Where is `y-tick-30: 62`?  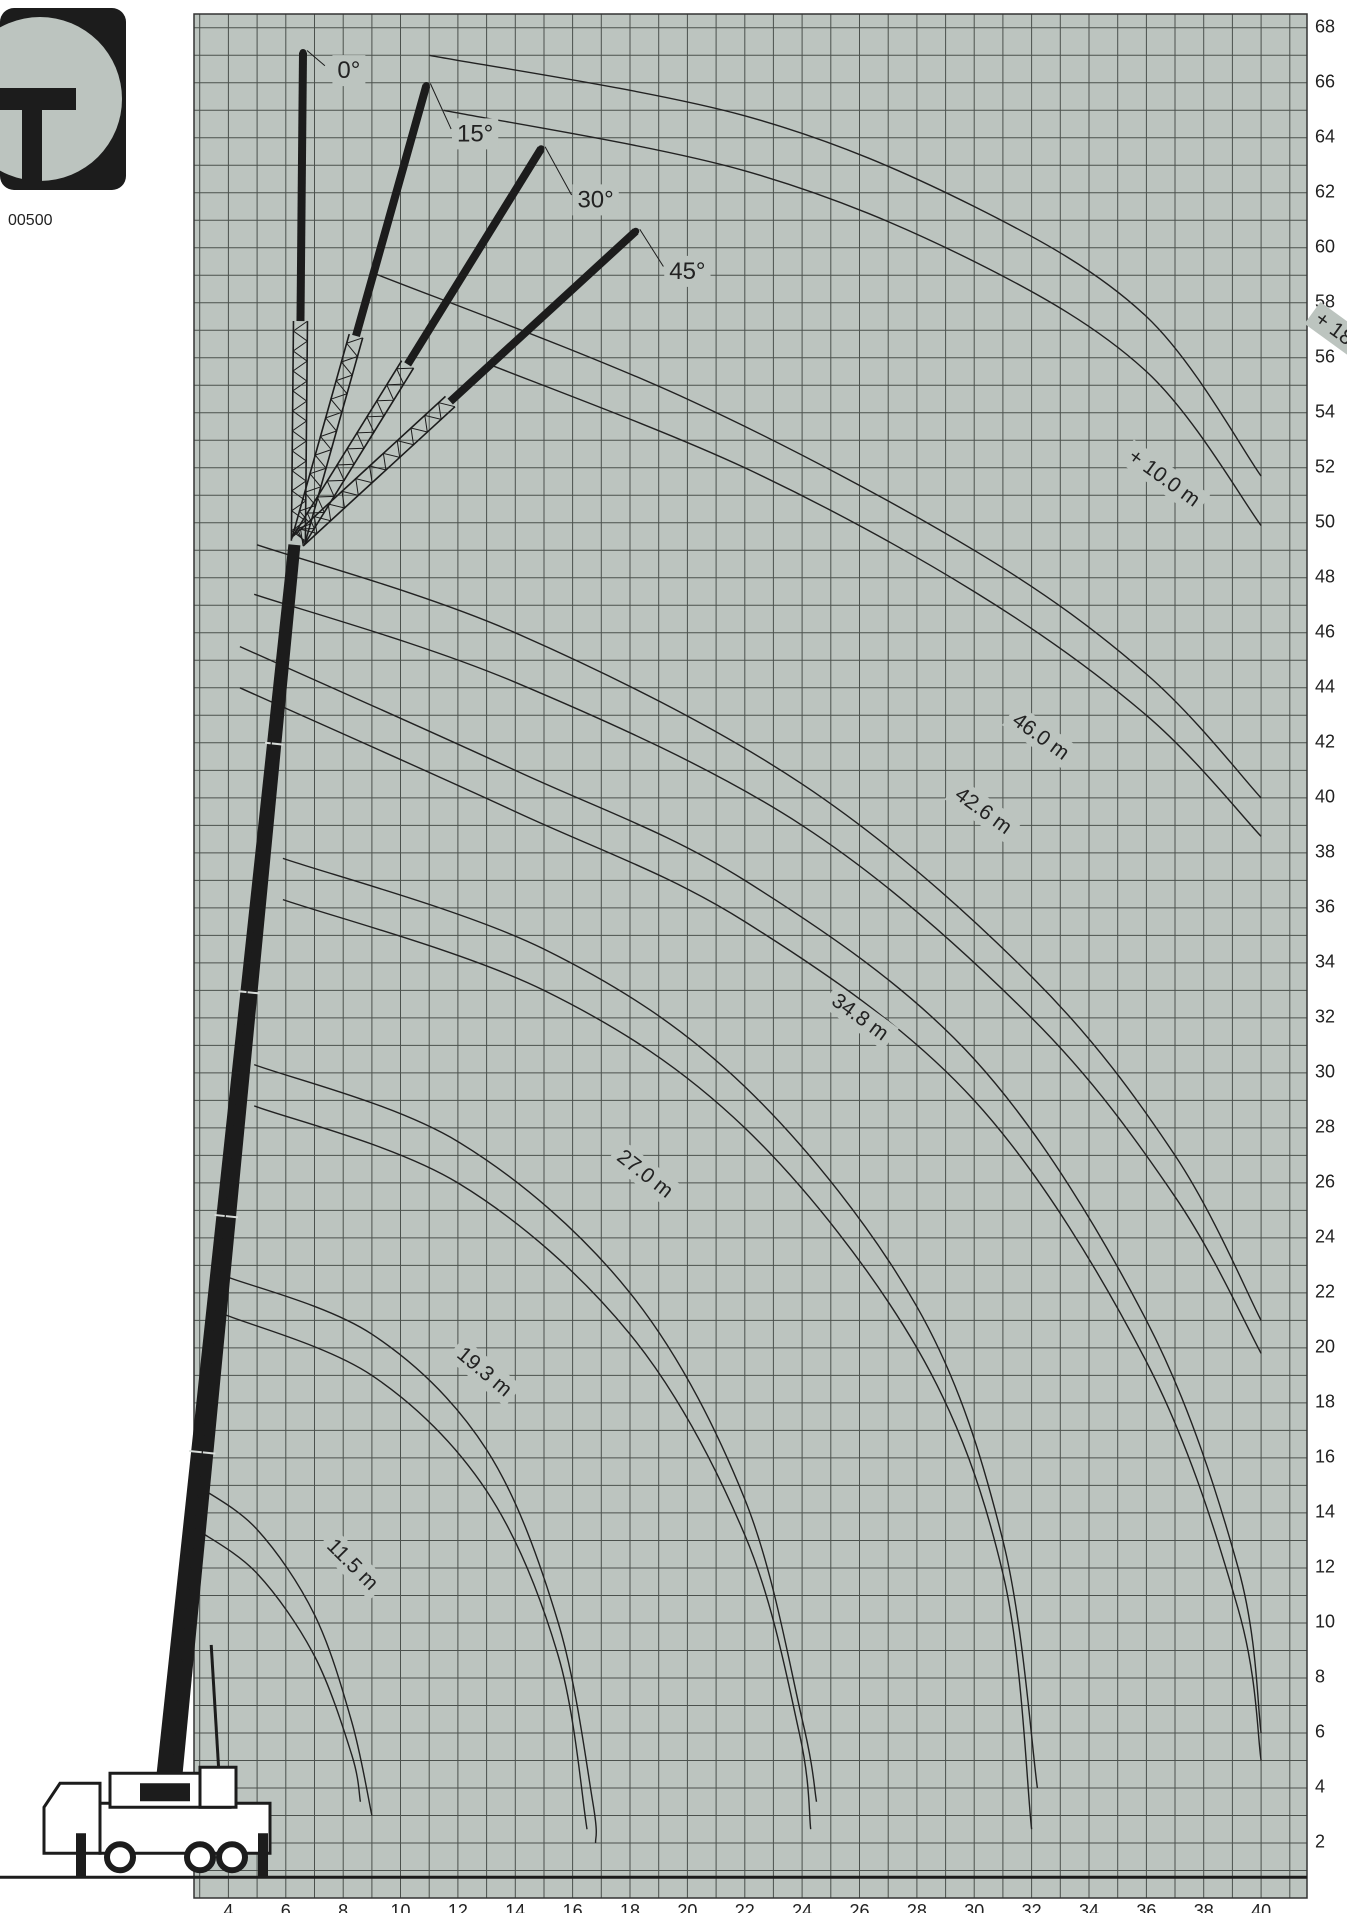
y-tick-30: 62 is located at coordinates (1325, 192).